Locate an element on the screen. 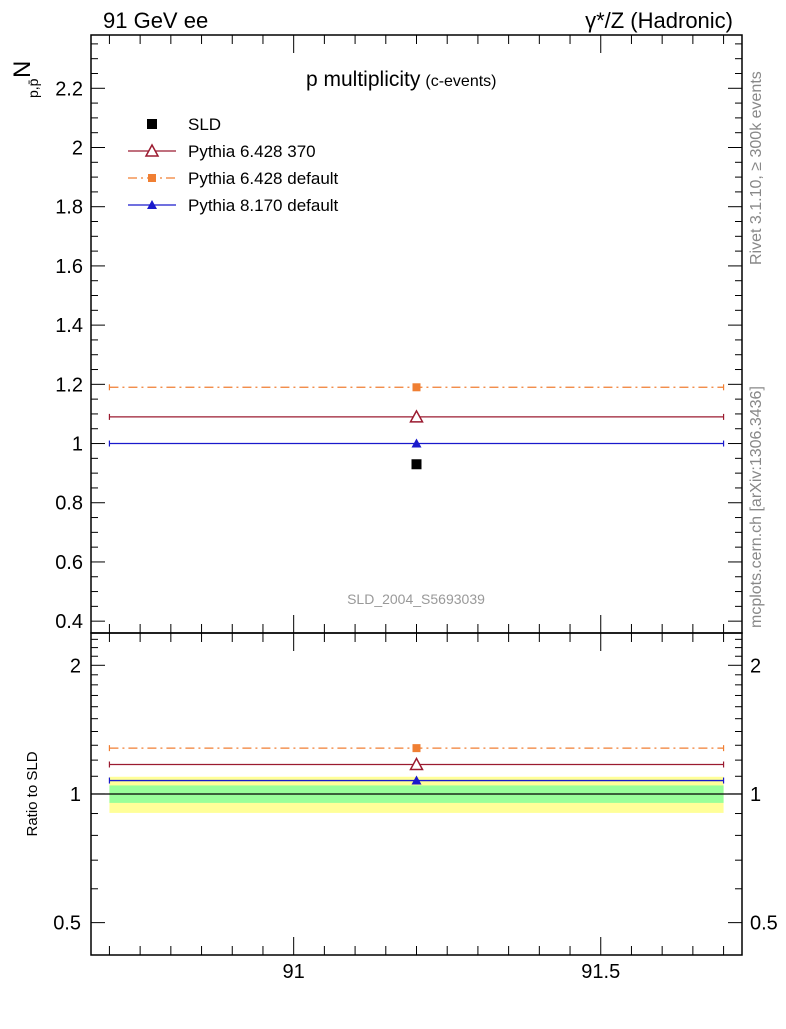  ratio-ytick-label-left: 2 is located at coordinates (75, 666).